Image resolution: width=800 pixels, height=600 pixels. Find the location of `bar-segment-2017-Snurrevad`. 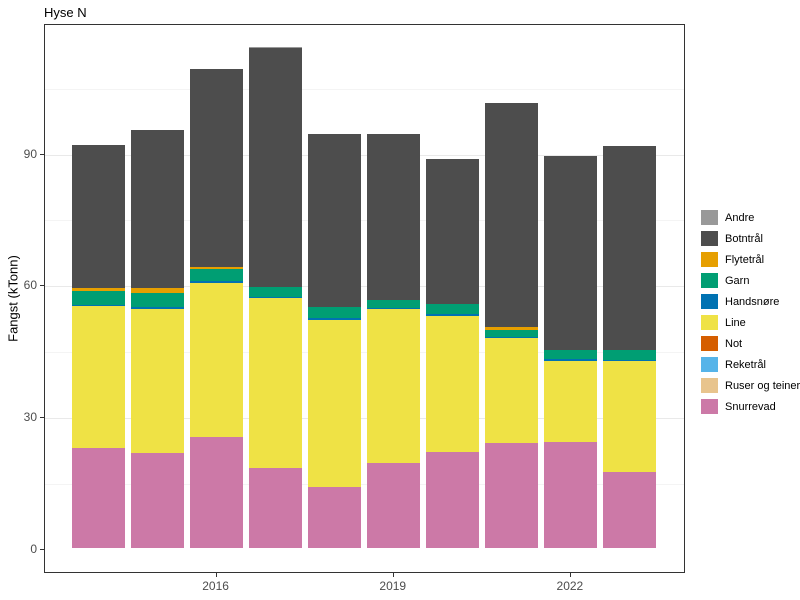

bar-segment-2017-Snurrevad is located at coordinates (276, 508).